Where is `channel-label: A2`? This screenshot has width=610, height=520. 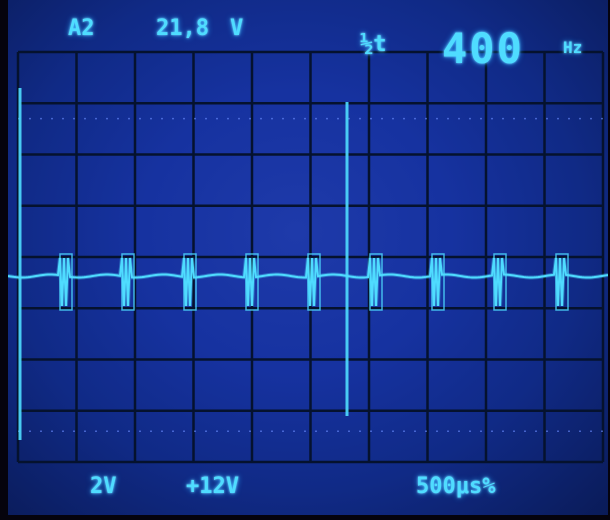
channel-label: A2 is located at coordinates (81, 28).